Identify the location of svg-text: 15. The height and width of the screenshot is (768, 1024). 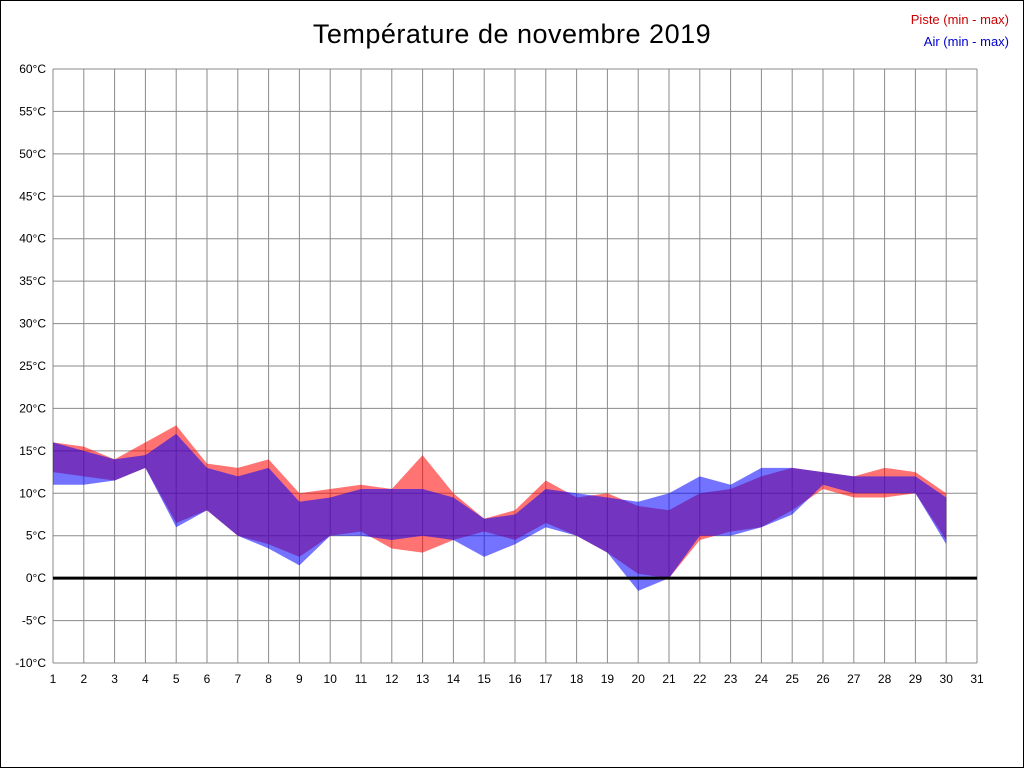
(485, 679).